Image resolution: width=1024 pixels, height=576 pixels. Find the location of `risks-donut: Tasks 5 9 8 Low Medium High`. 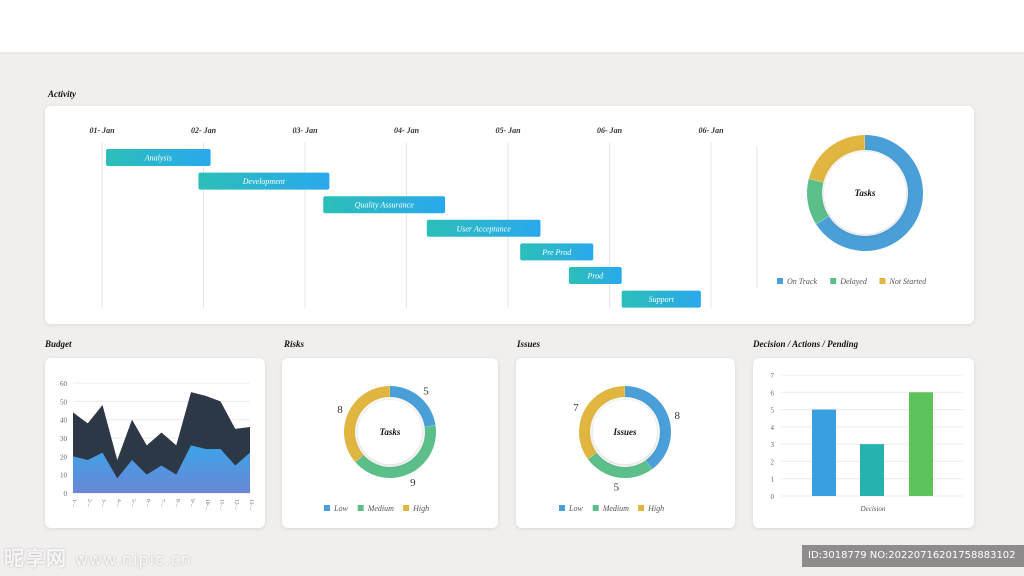

risks-donut: Tasks 5 9 8 Low Medium High is located at coordinates (380, 449).